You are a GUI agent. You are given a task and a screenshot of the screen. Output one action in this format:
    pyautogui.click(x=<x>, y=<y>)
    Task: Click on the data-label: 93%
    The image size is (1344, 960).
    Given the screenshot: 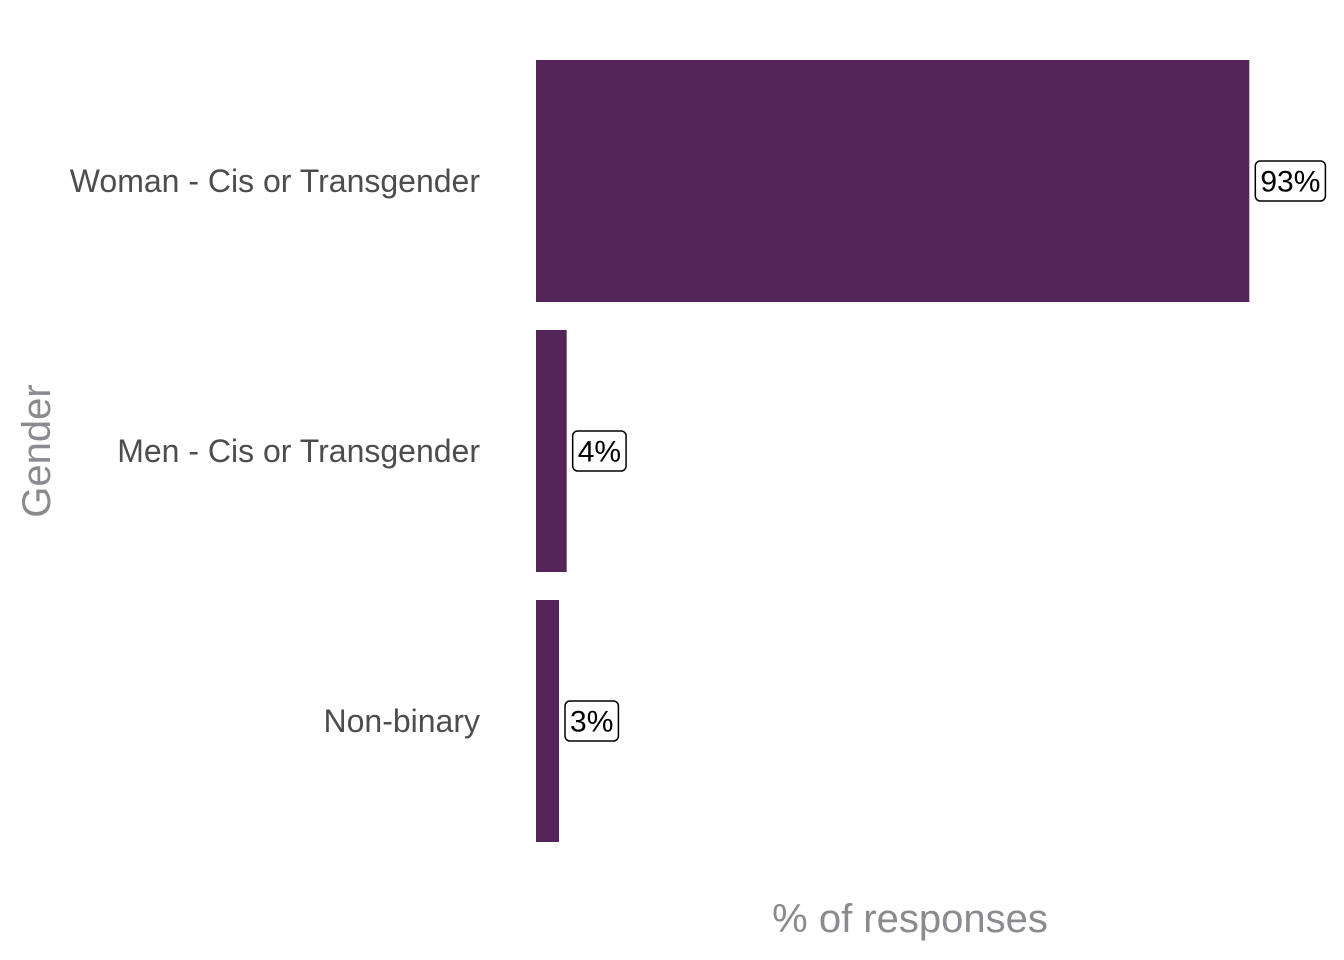 What is the action you would take?
    pyautogui.click(x=1290, y=181)
    